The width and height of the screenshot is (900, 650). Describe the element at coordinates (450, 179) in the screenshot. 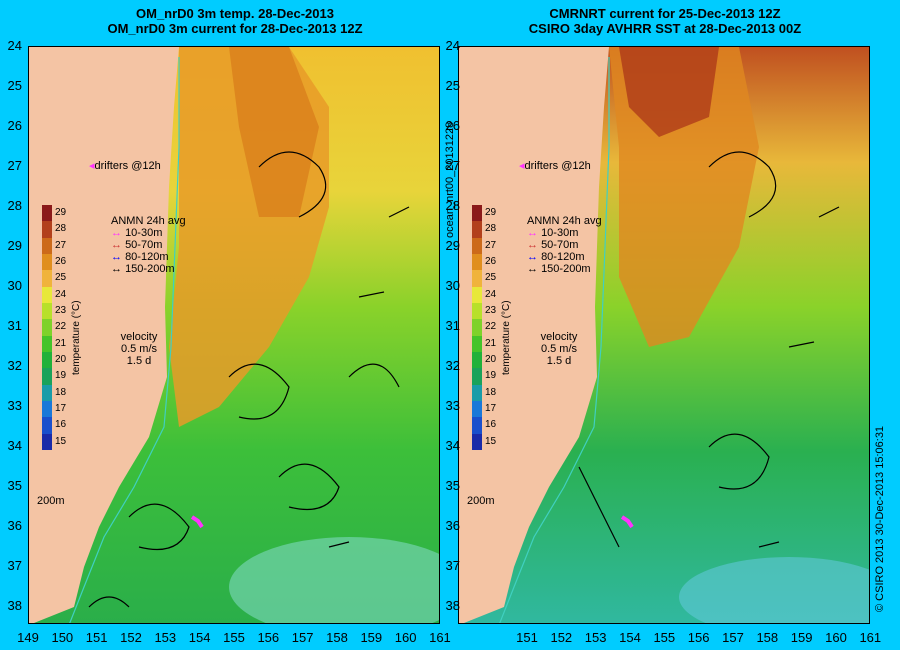

I see `run-id-label: ocean_nrt00_20131228` at that location.